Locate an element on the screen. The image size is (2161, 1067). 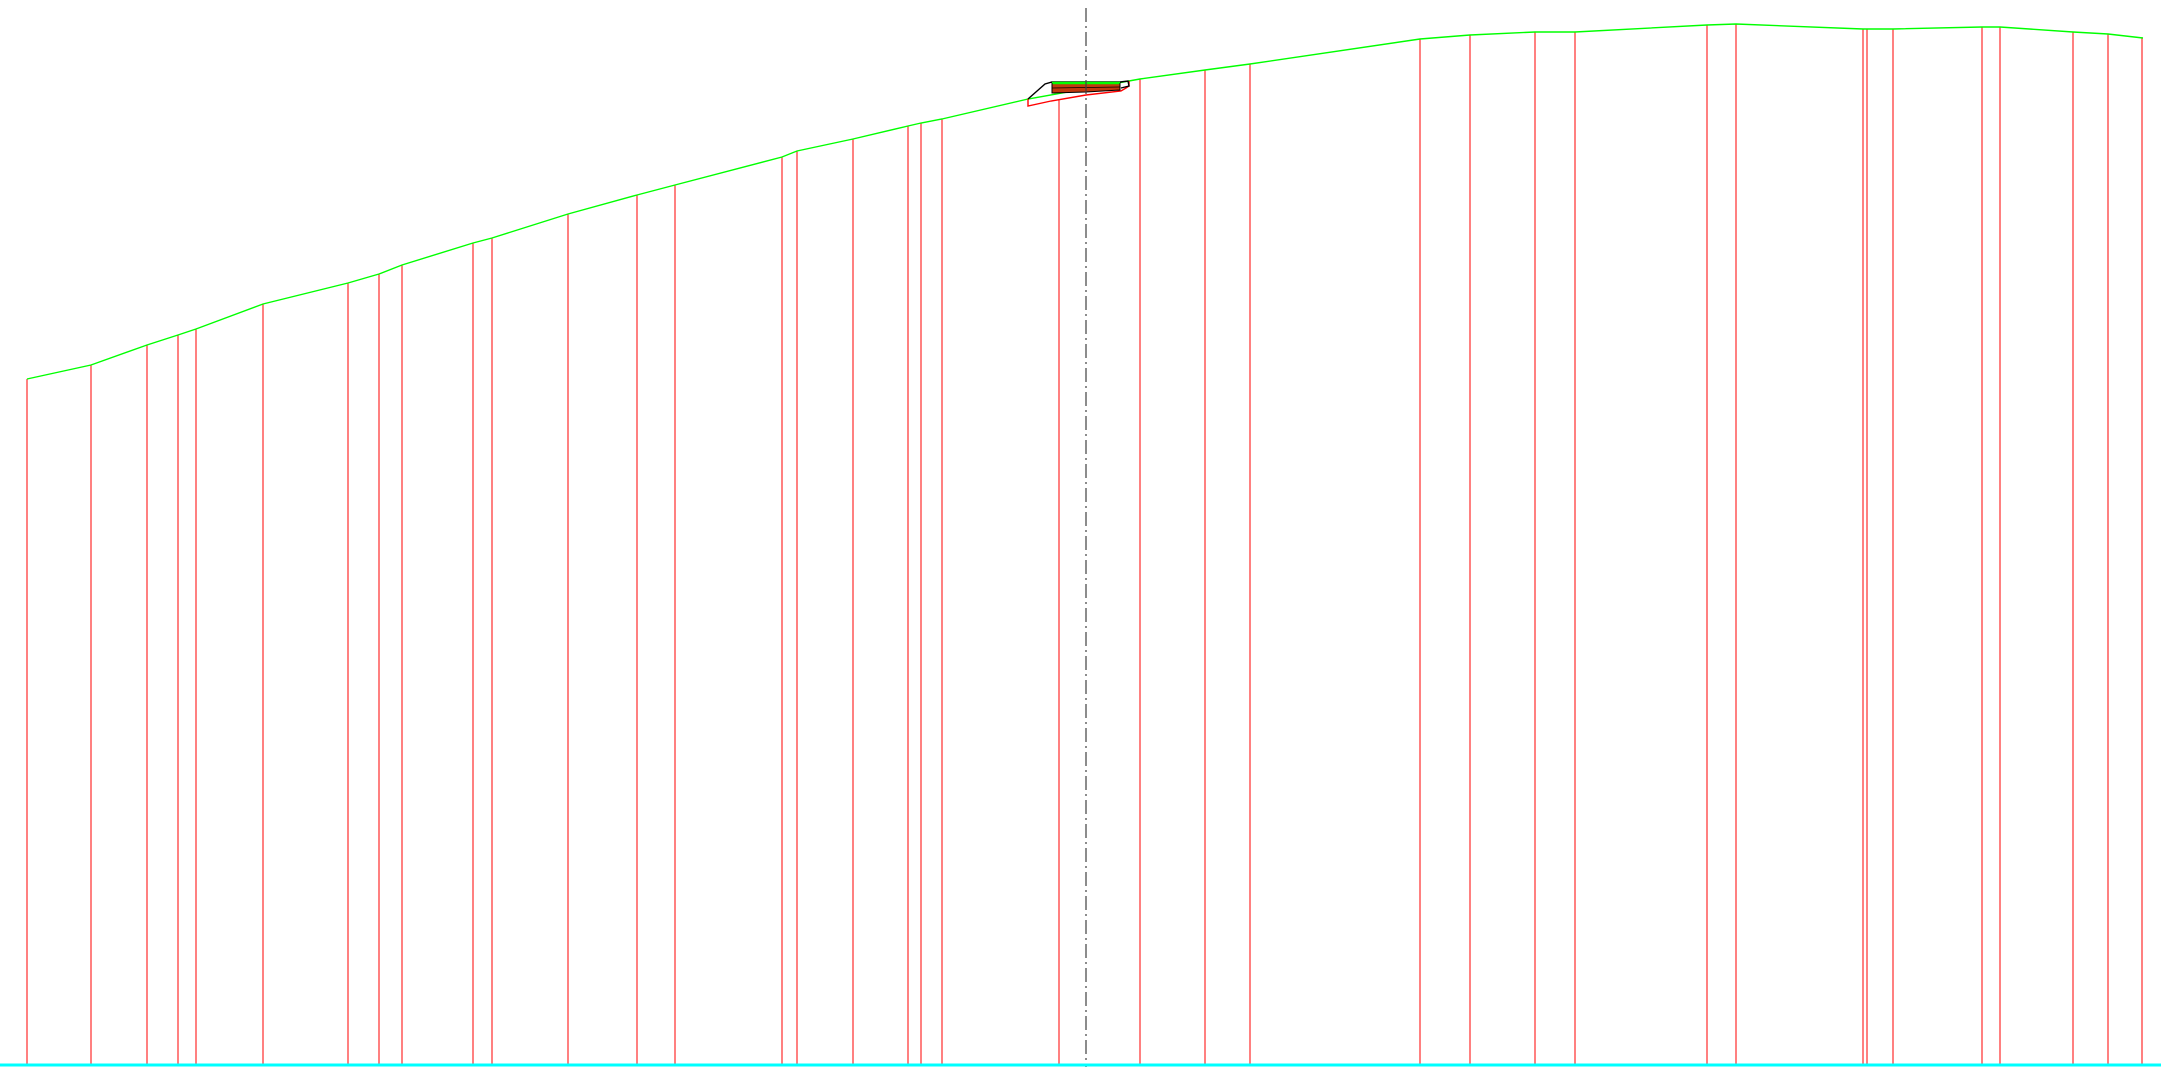
road-section is located at coordinates (1078, 93).